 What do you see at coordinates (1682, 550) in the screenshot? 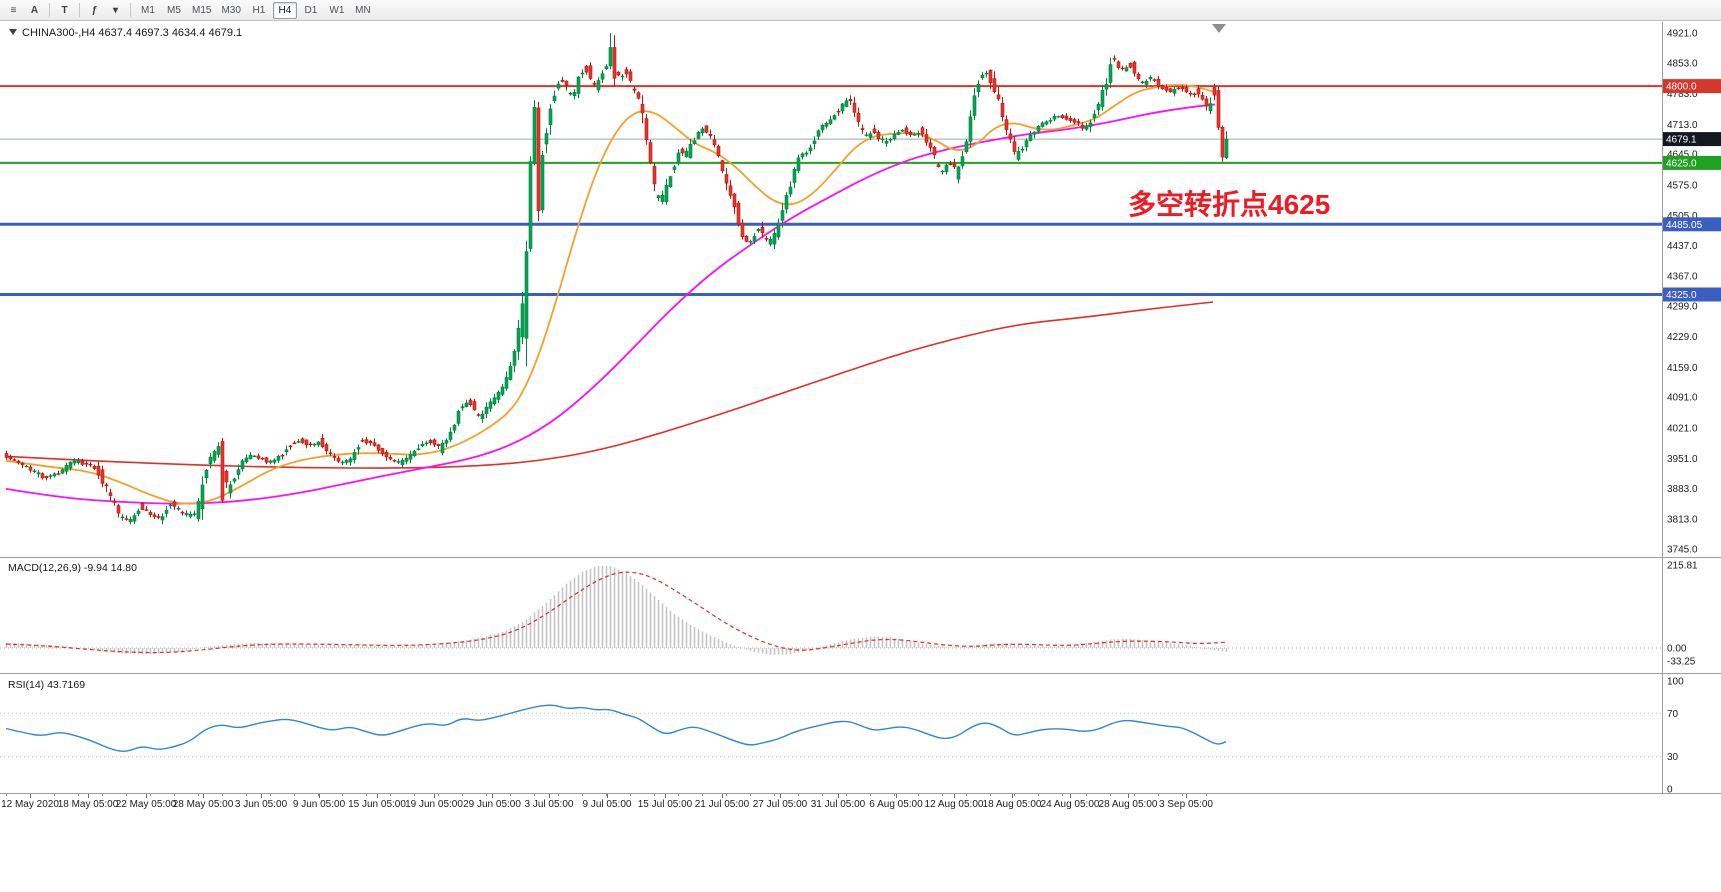
I see `price-axis-label: 3745.0` at bounding box center [1682, 550].